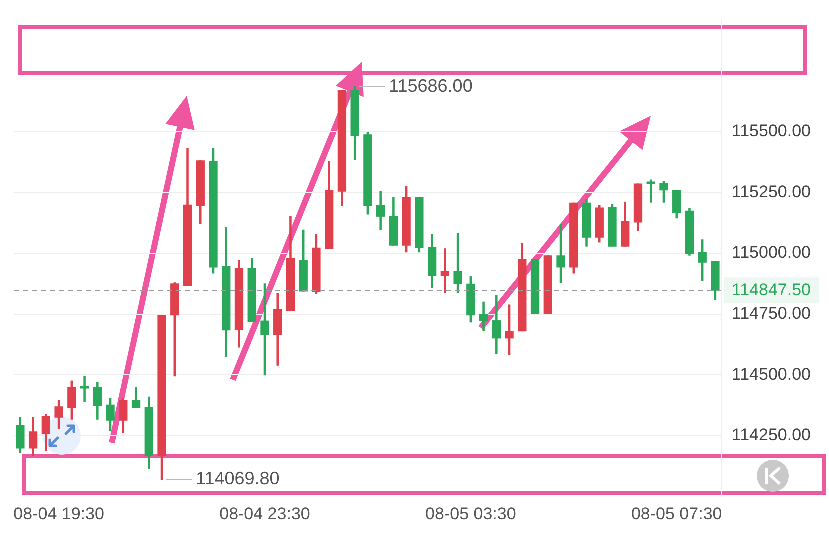 This screenshot has width=829, height=537. Describe the element at coordinates (772, 313) in the screenshot. I see `y-tick-label: 114750.00` at that location.